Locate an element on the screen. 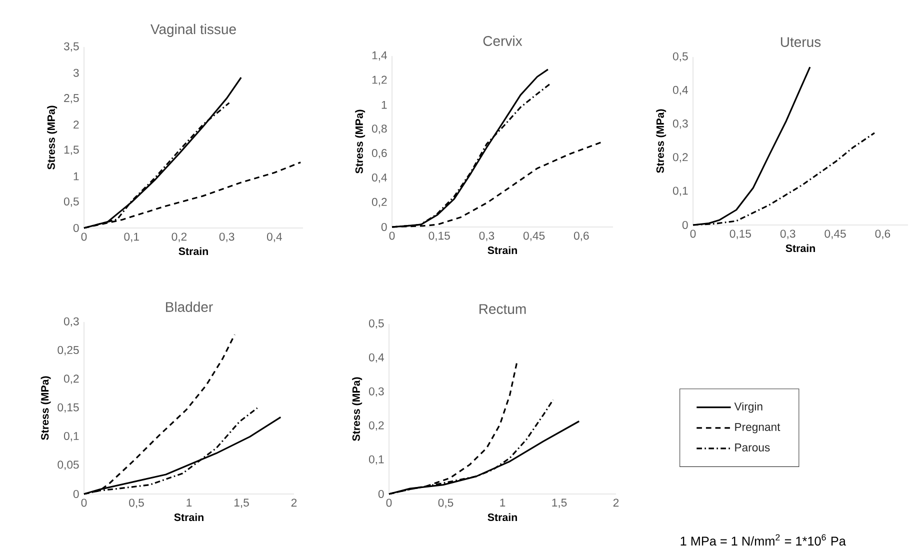 This screenshot has width=913, height=554. chart-title: Uterus is located at coordinates (800, 42).